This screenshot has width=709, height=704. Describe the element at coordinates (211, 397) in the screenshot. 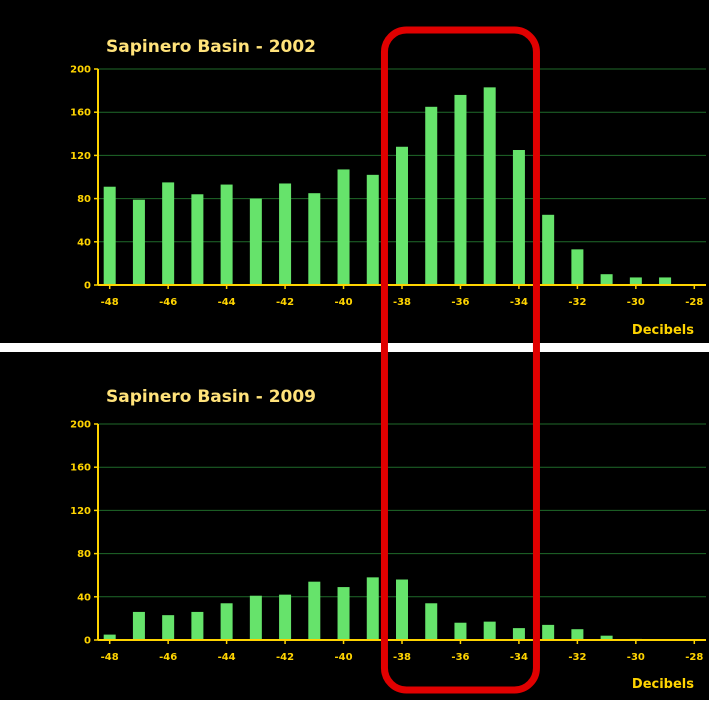

I see `chart-title: Sapinero Basin - 2009` at that location.